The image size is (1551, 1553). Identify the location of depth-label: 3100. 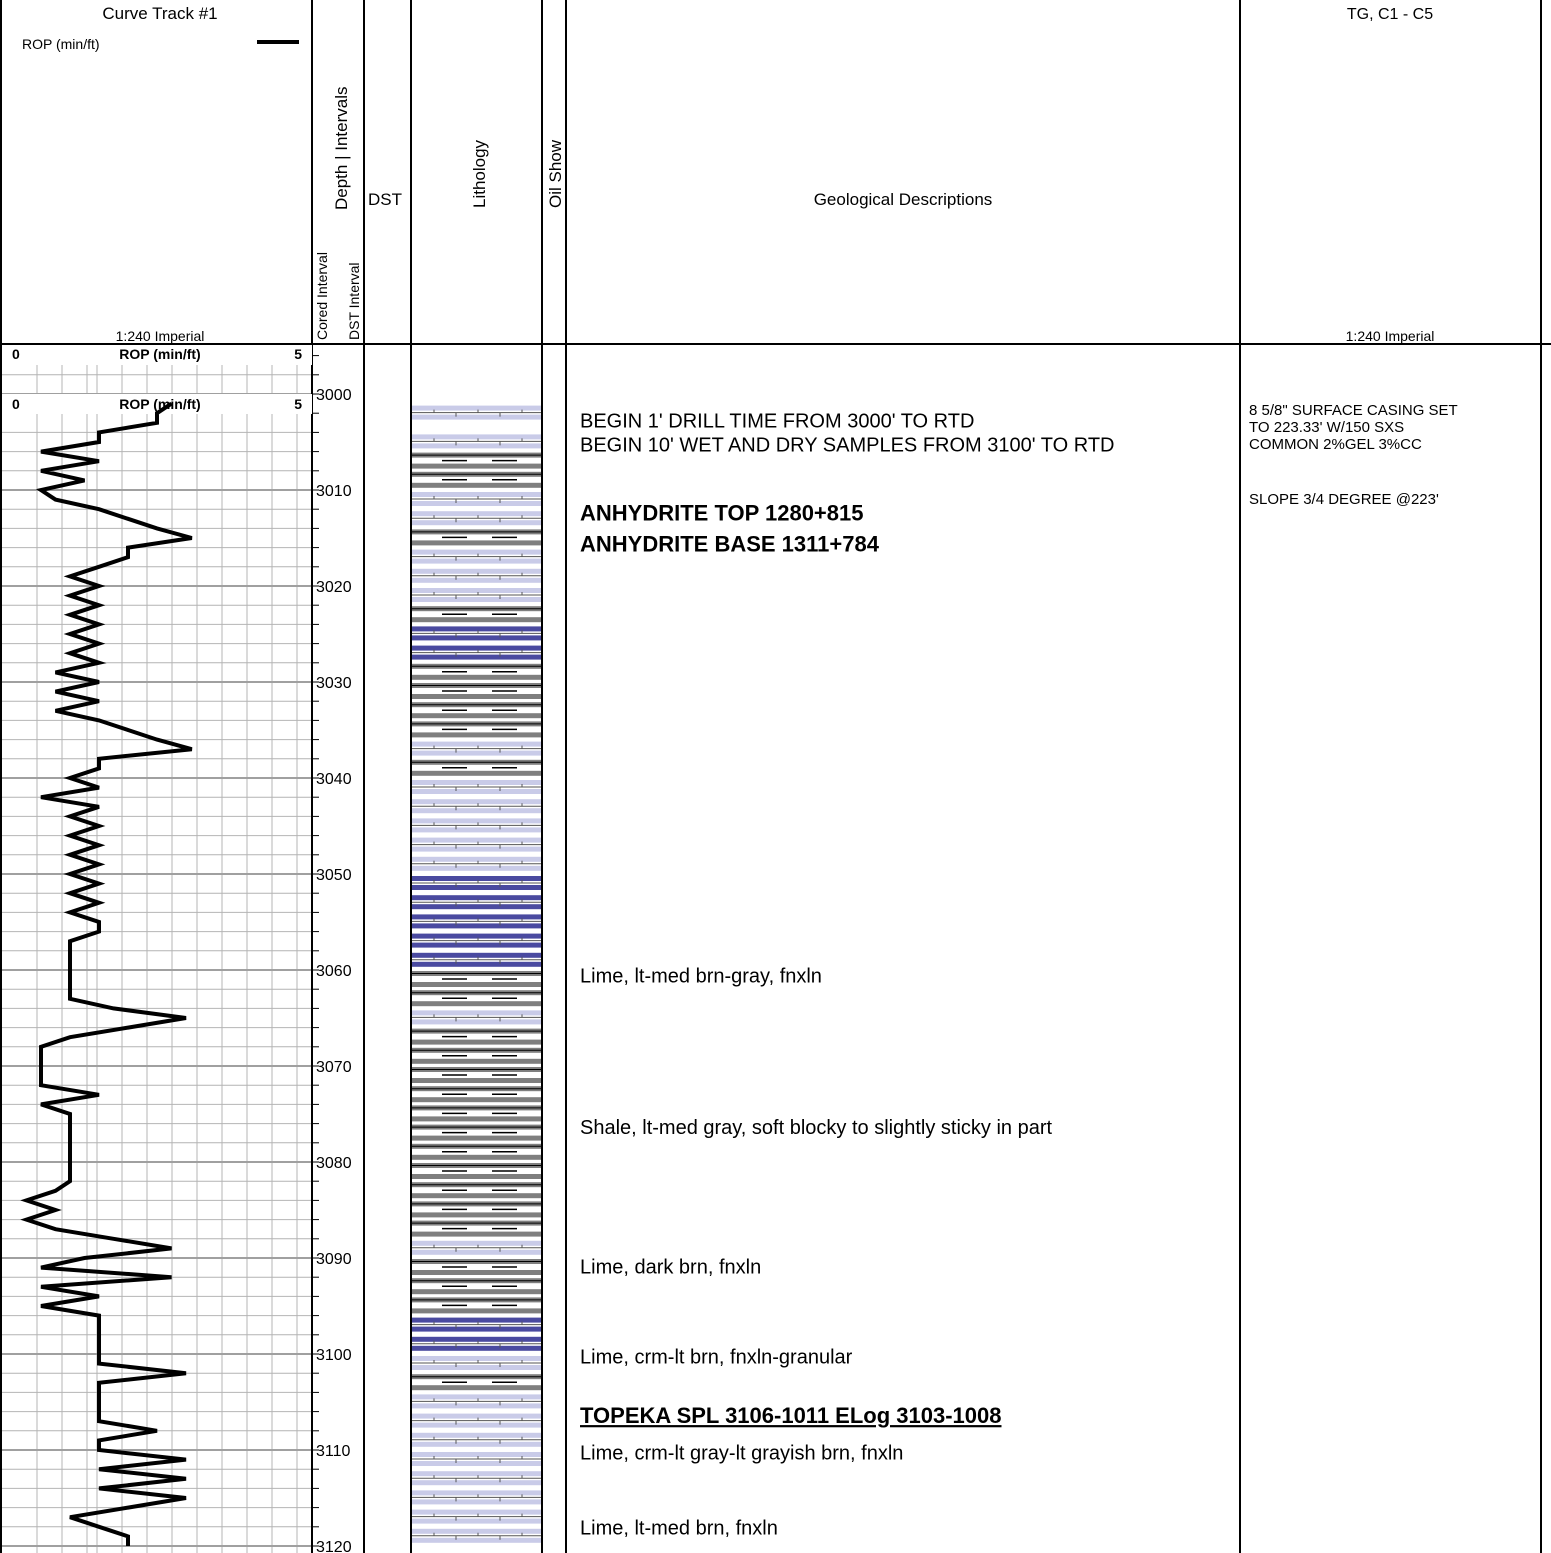
(334, 1355).